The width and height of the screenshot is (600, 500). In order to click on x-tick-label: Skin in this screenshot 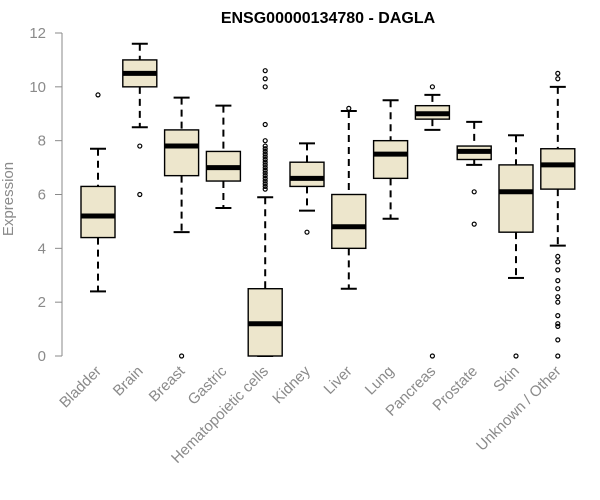, I will do `click(506, 379)`.